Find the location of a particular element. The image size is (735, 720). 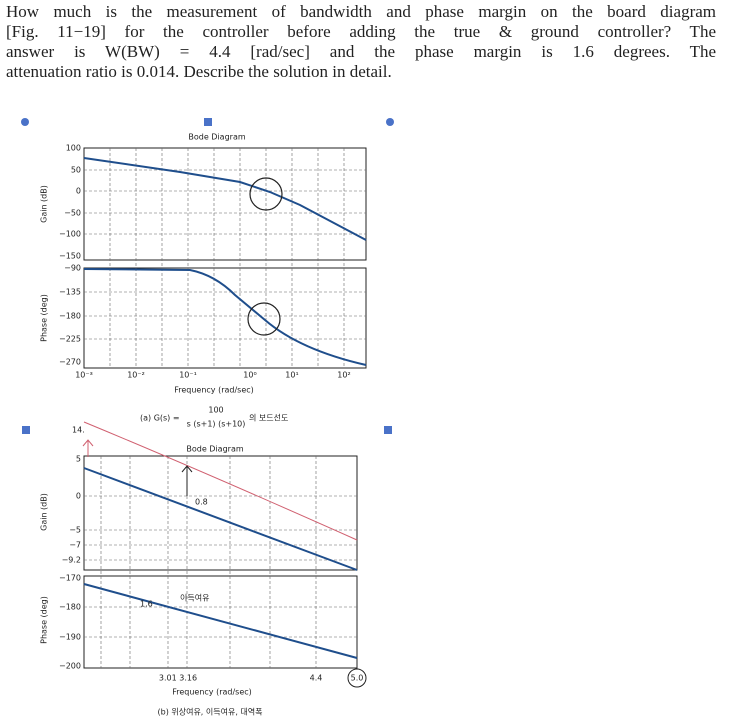

annotation: 0.8 is located at coordinates (201, 502).